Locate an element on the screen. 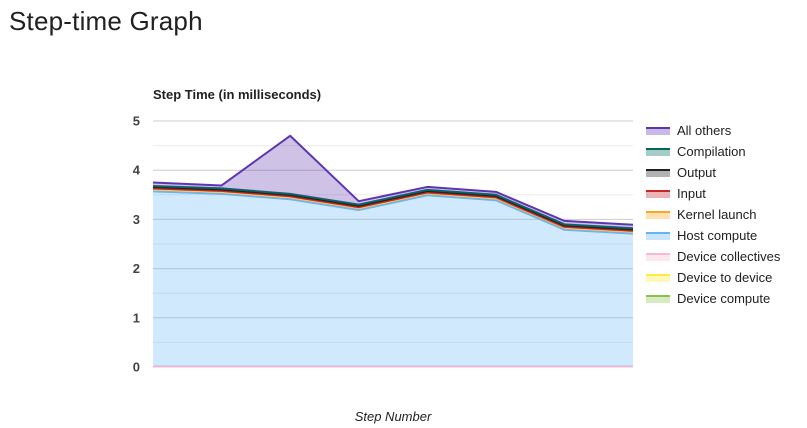 This screenshot has width=807, height=428. y-tick-label: 5 is located at coordinates (136, 121).